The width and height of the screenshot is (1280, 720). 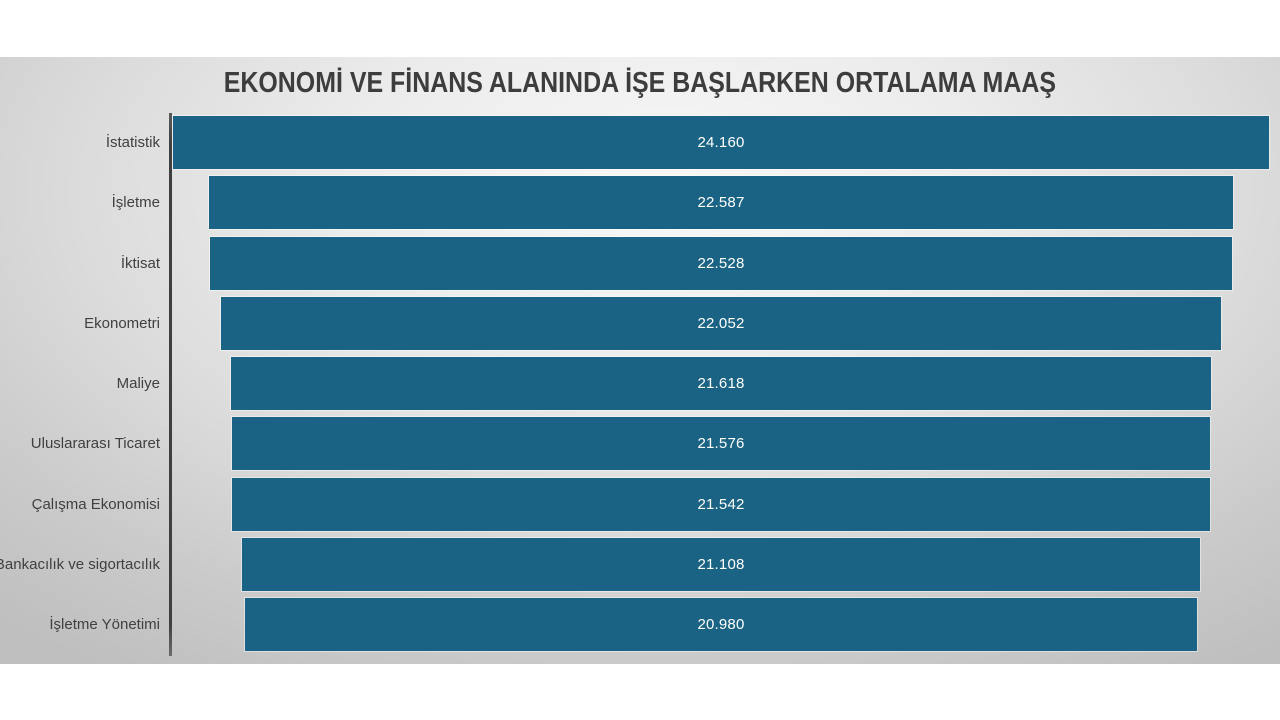 I want to click on bar-value-label: 24.160, so click(x=721, y=142).